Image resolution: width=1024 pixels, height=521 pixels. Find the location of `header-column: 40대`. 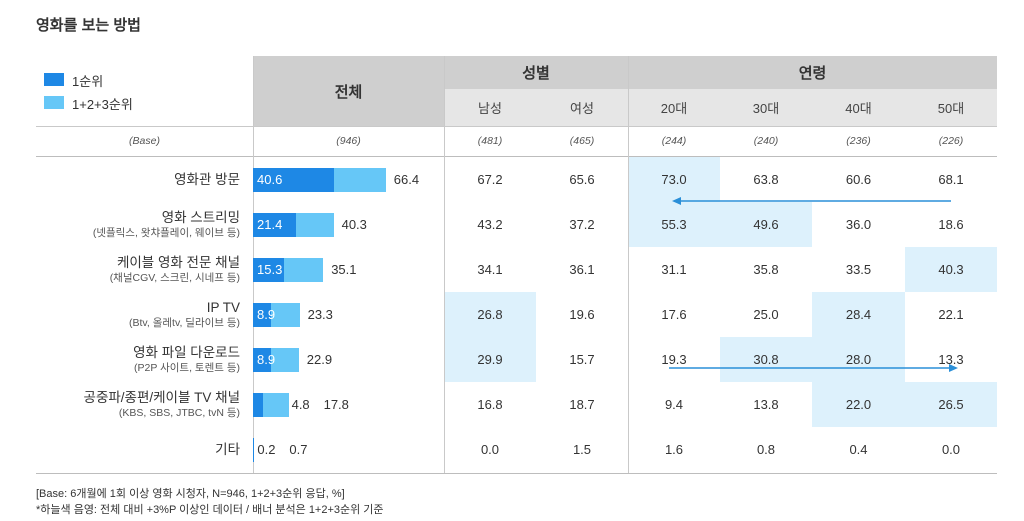

header-column: 40대 is located at coordinates (858, 108).